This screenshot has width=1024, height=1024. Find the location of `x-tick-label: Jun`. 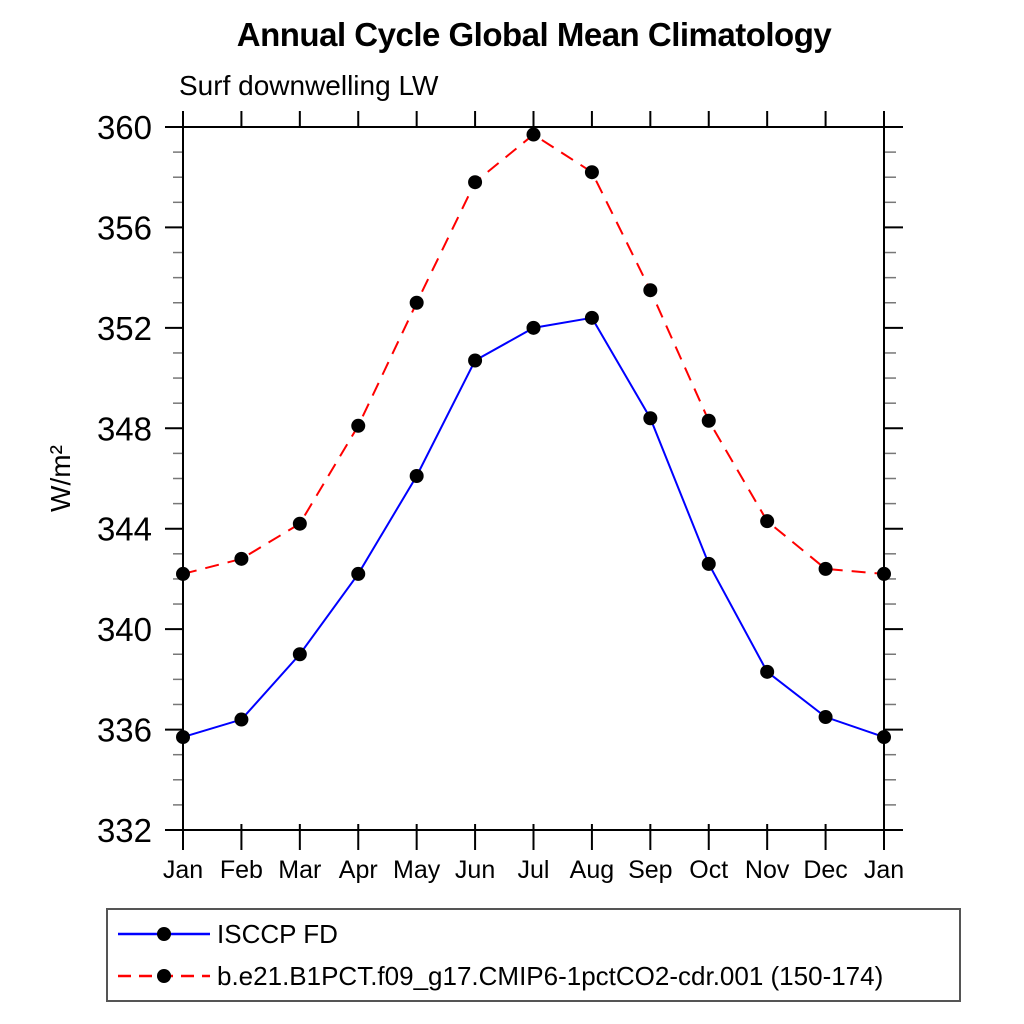

x-tick-label: Jun is located at coordinates (475, 870).